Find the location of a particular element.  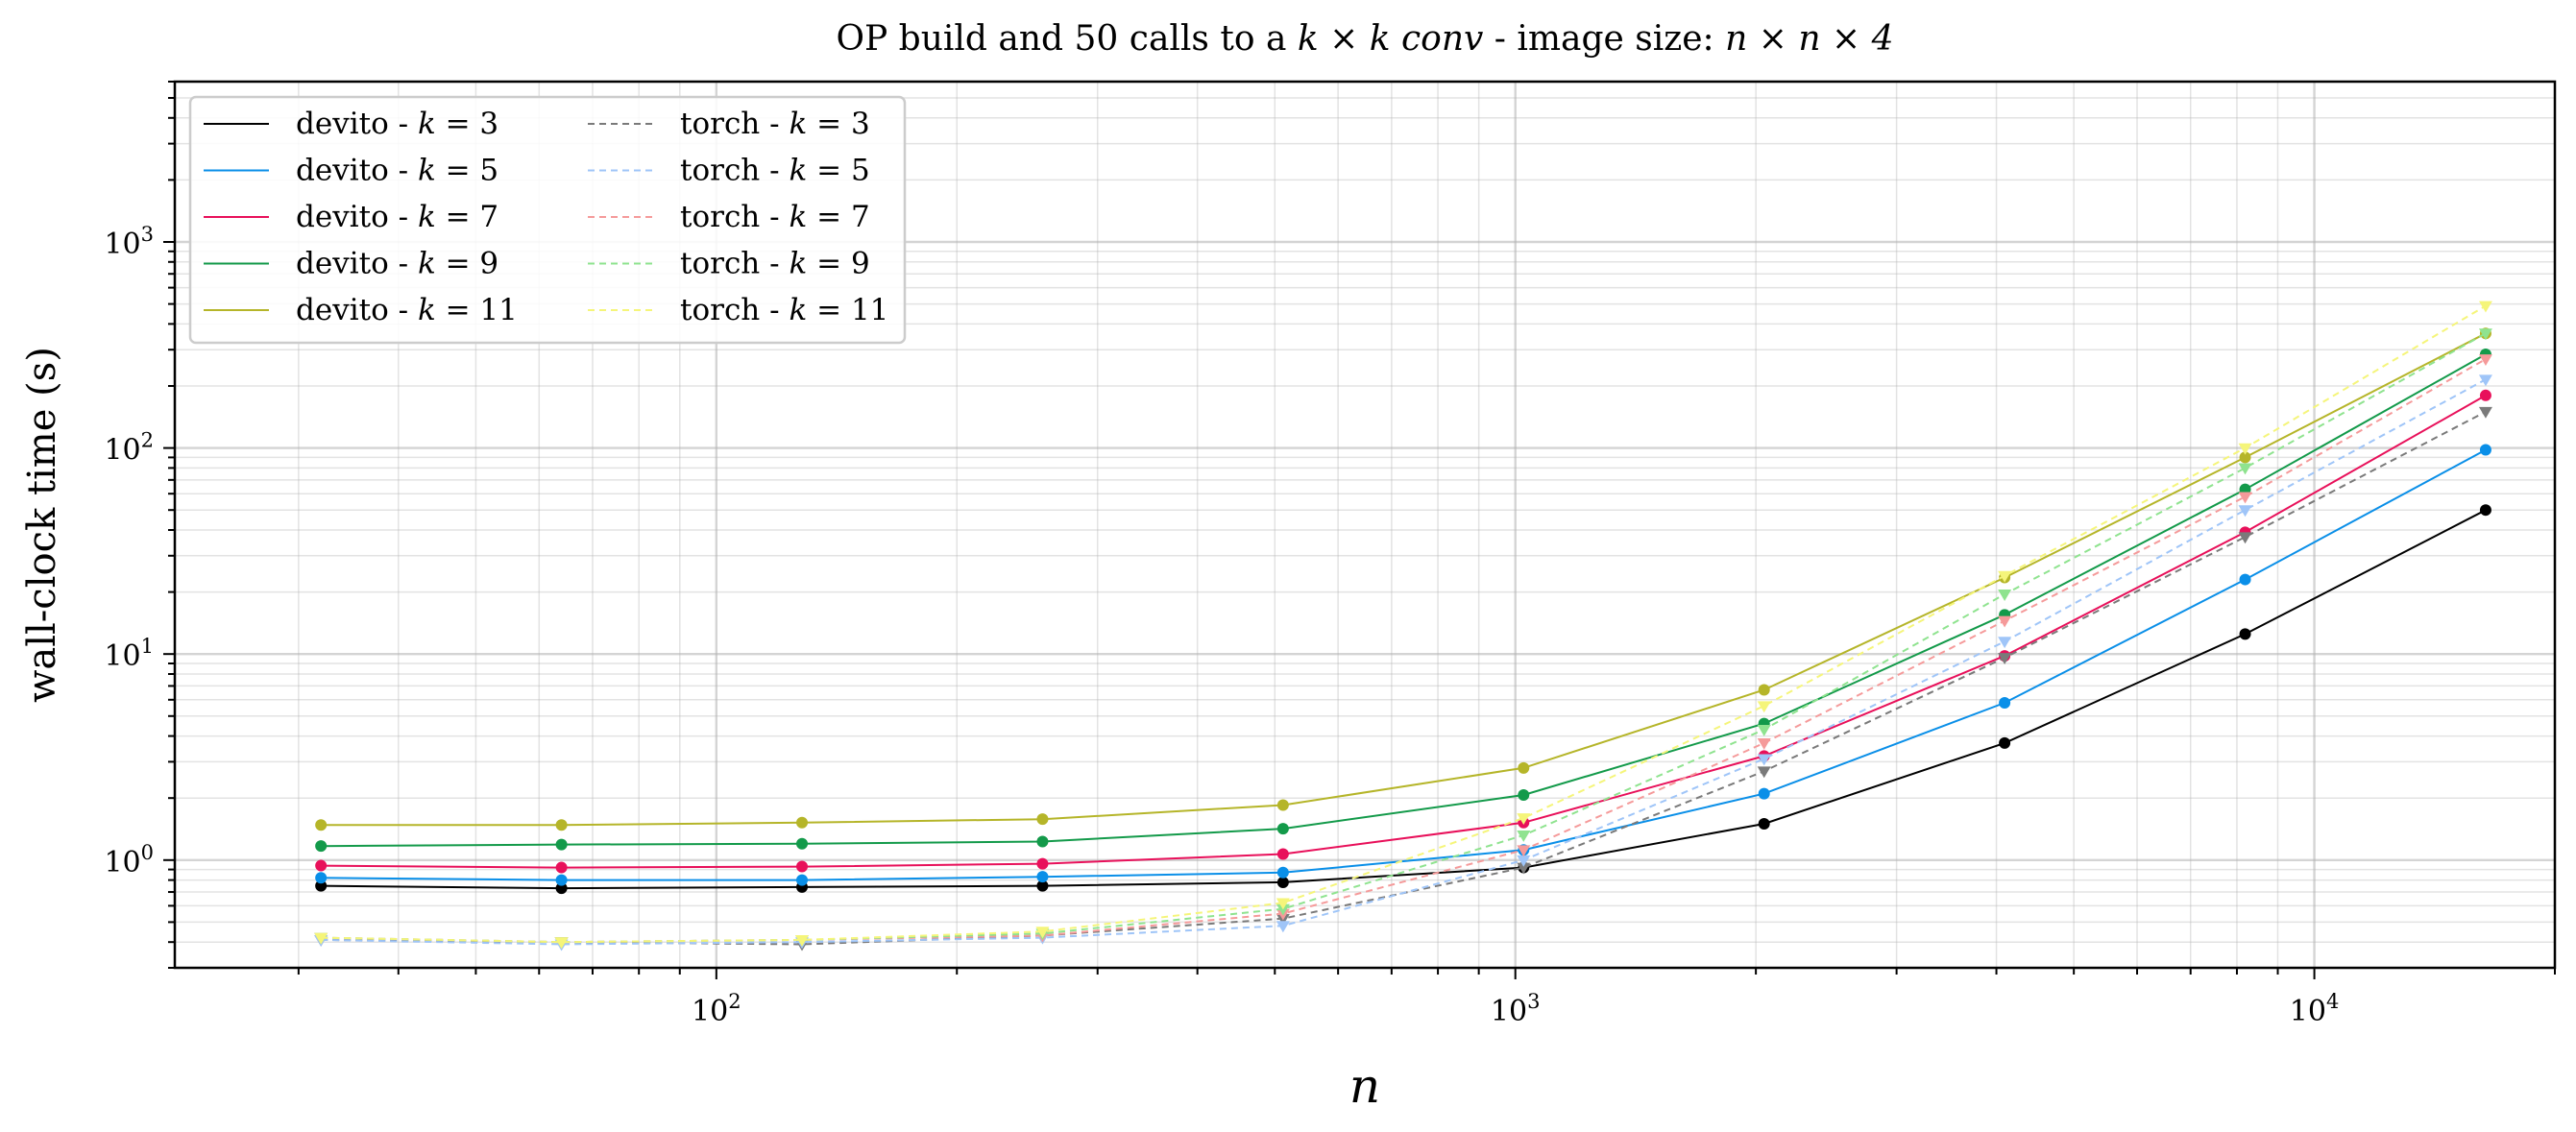

legend-label: devito - k = 9 is located at coordinates (397, 264).